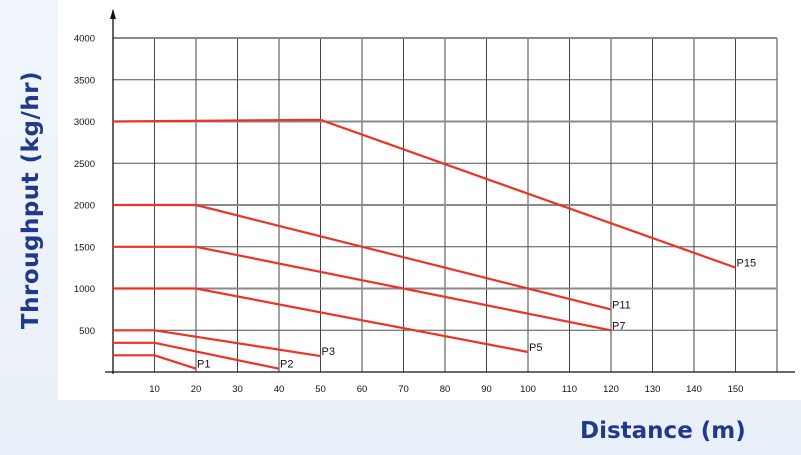 The image size is (801, 455). Describe the element at coordinates (84, 247) in the screenshot. I see `y-tick-label: 1500` at that location.